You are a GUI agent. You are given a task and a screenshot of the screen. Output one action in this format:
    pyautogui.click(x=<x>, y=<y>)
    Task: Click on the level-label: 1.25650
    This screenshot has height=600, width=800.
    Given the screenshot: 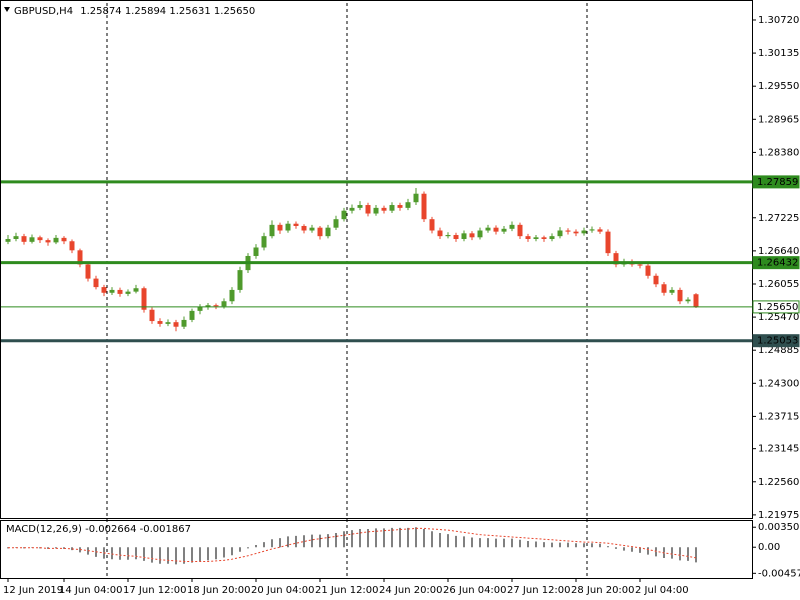 What is the action you would take?
    pyautogui.click(x=777, y=307)
    